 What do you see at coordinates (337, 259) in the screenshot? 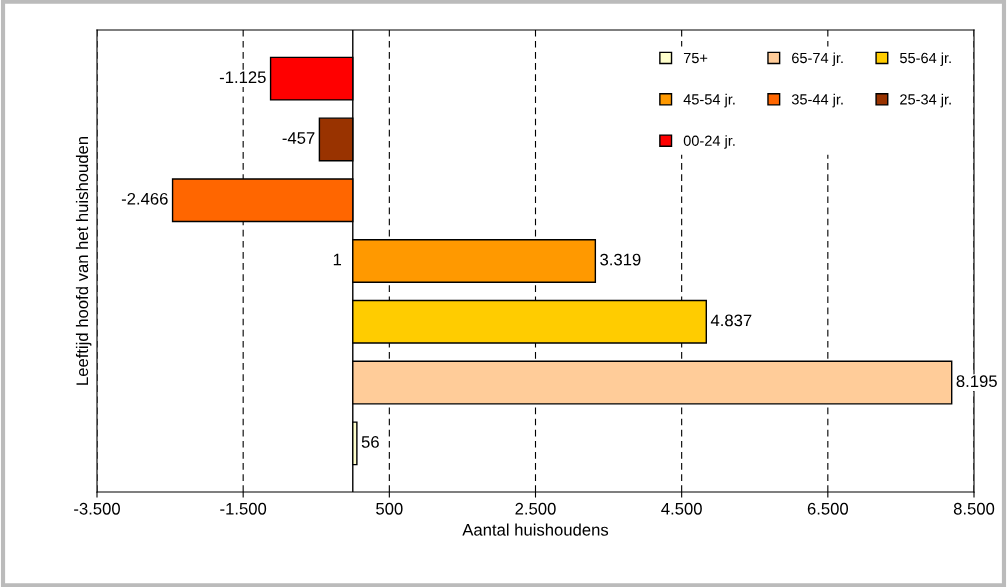
I see `annotation: 1` at bounding box center [337, 259].